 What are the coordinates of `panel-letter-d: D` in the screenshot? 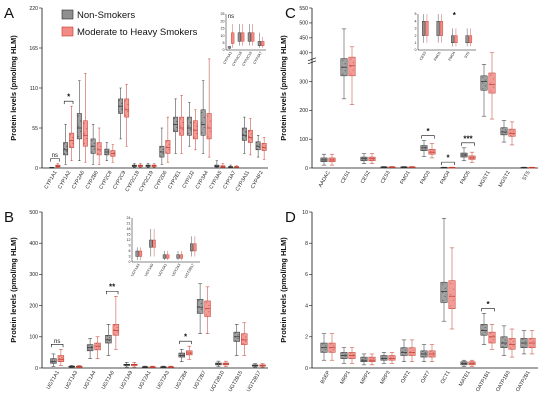 It's located at (290, 217).